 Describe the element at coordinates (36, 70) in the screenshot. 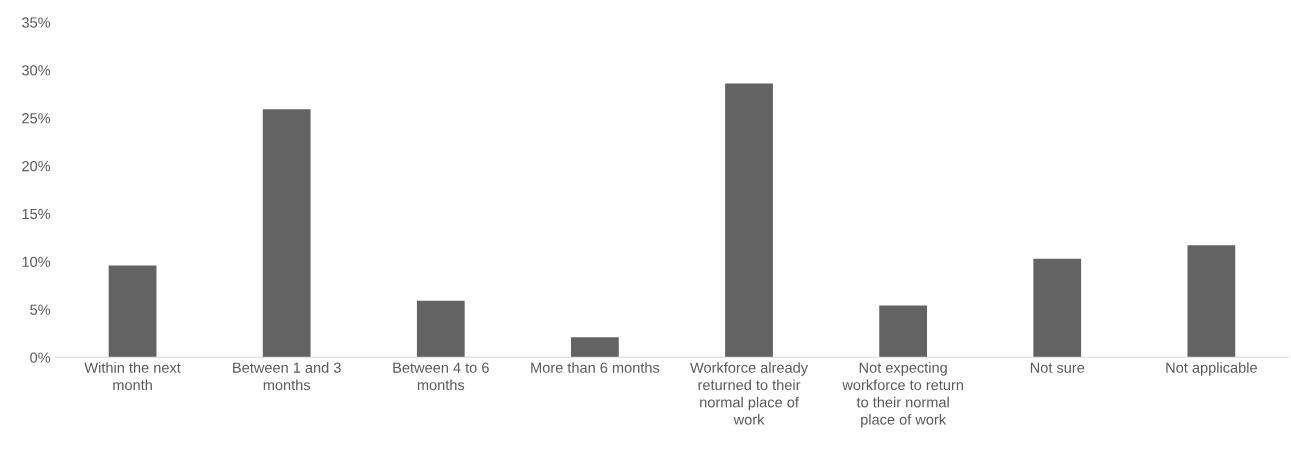

I see `y-tick-label: 30%` at that location.